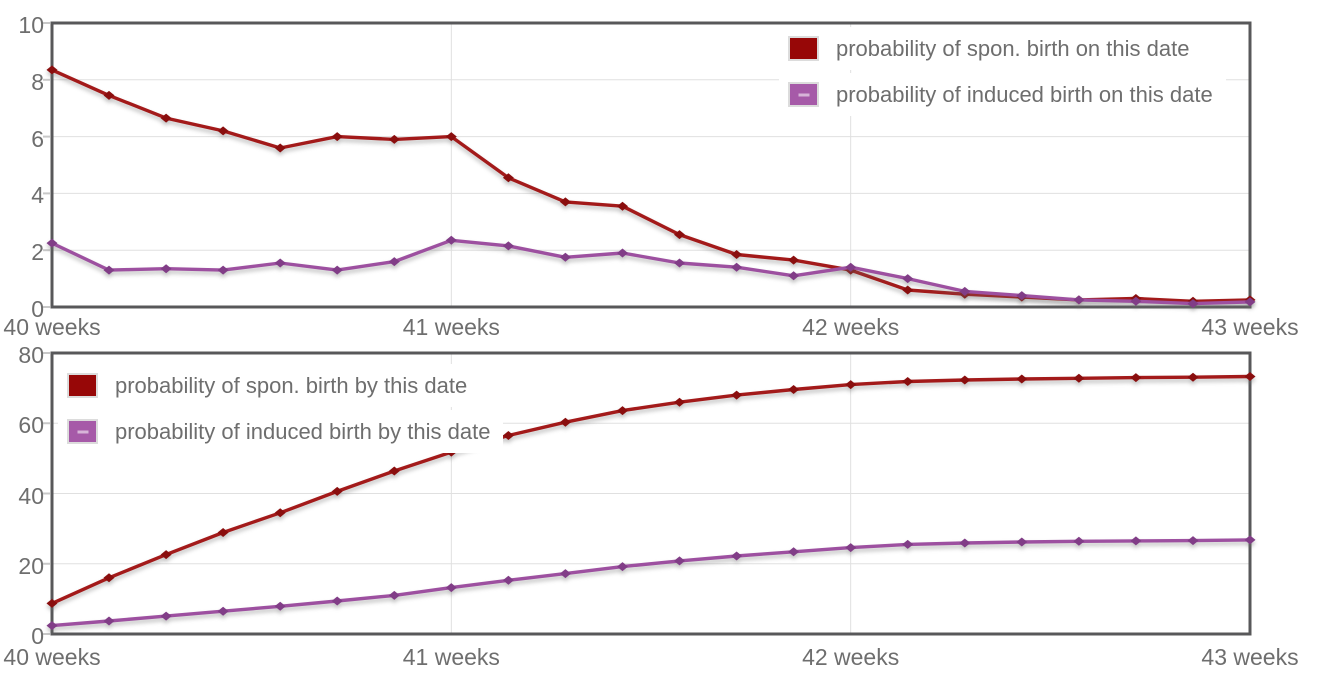  What do you see at coordinates (37, 195) in the screenshot?
I see `y-tick-label: 4` at bounding box center [37, 195].